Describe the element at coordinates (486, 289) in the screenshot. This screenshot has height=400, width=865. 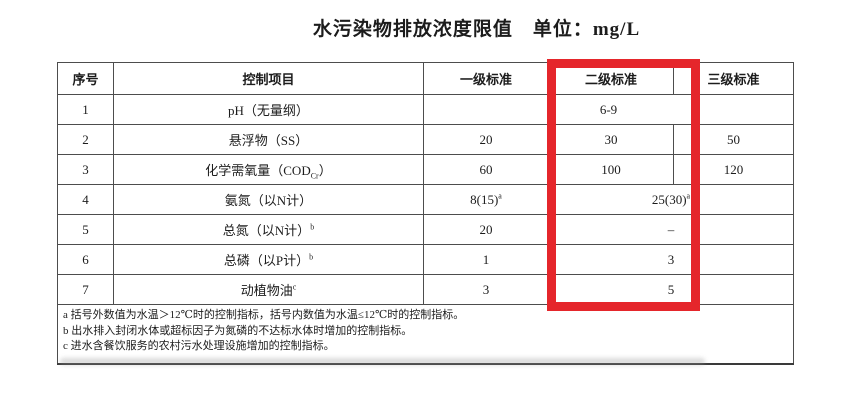
I see `level1-value: 3` at that location.